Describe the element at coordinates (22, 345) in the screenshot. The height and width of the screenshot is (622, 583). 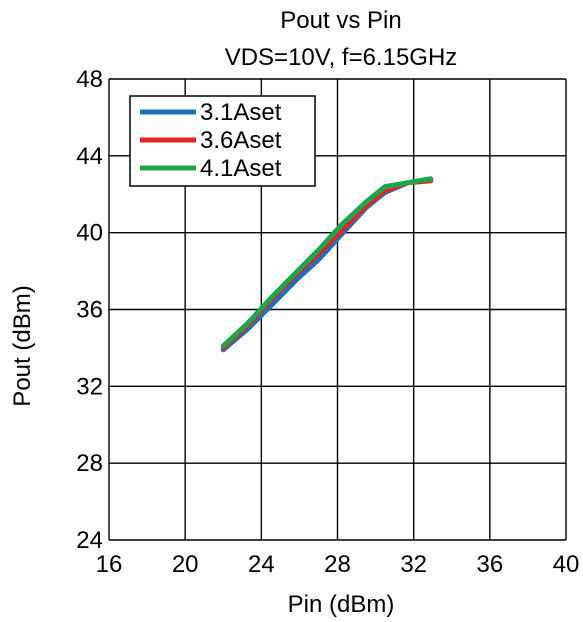
I see `y-axis-label: Pout (dBm)` at that location.